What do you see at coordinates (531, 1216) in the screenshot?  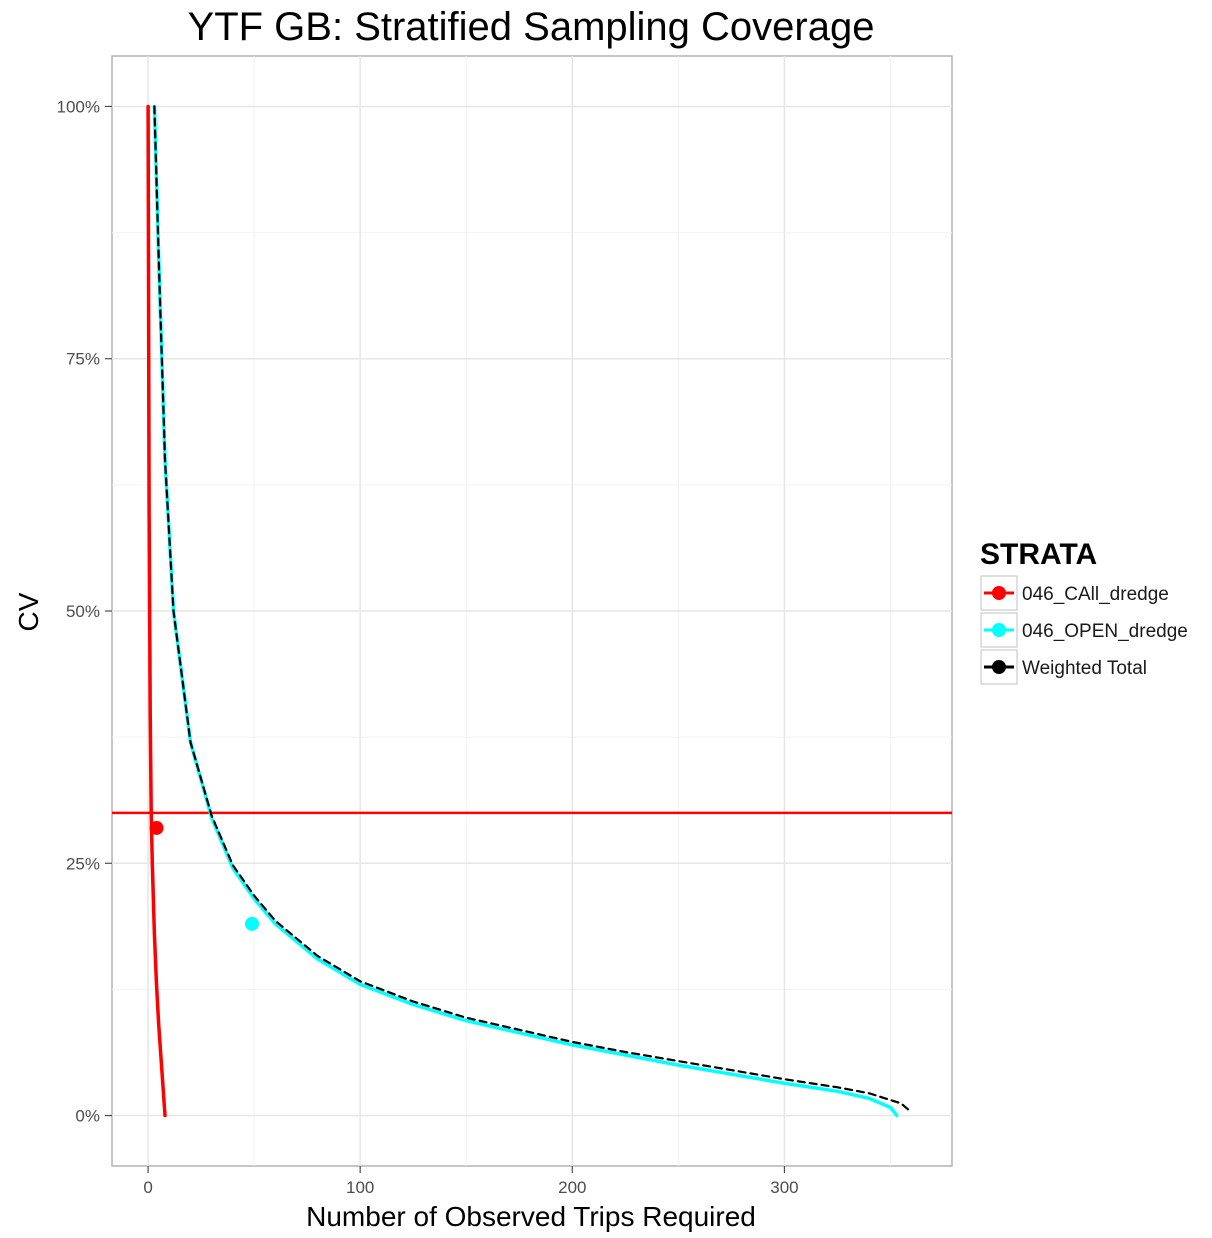 I see `x-axis-title: Number of Observed Trips Required` at bounding box center [531, 1216].